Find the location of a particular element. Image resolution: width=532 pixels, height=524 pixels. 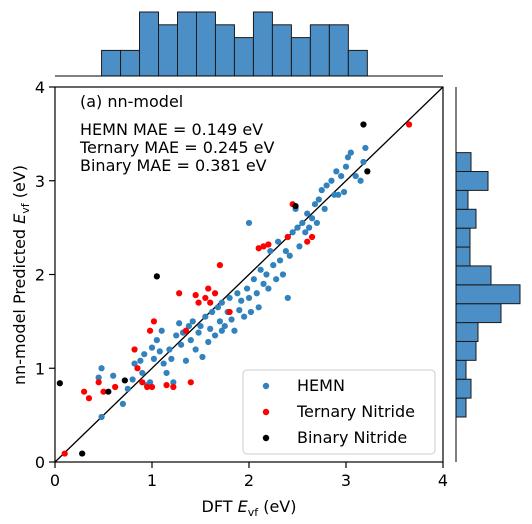

y-tick-label: 2 is located at coordinates (40, 275).